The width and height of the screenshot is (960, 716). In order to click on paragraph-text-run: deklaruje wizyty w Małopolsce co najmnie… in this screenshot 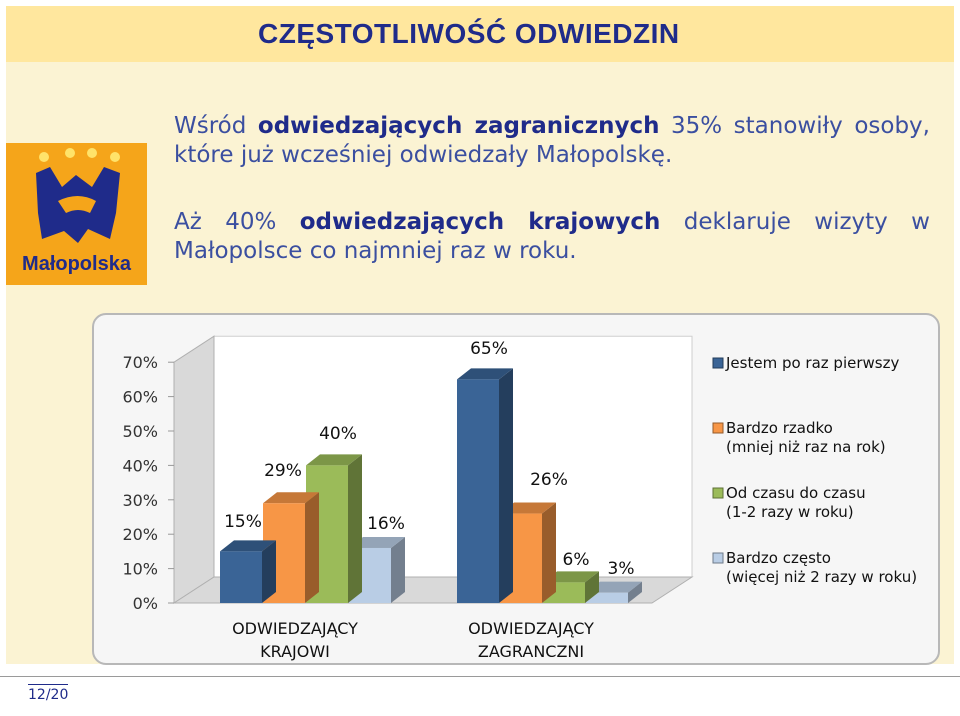, I will do `click(552, 236)`.